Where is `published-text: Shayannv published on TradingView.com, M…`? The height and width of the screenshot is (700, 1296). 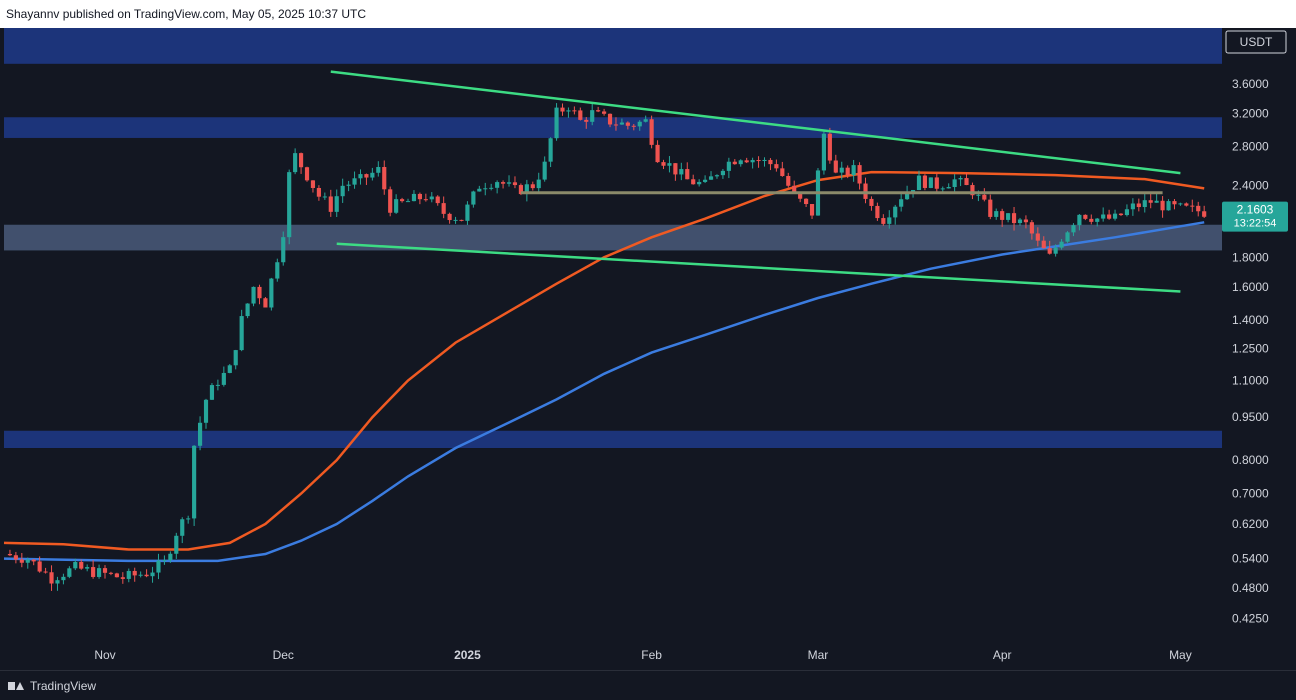
published-text: Shayannv published on TradingView.com, M… is located at coordinates (186, 14).